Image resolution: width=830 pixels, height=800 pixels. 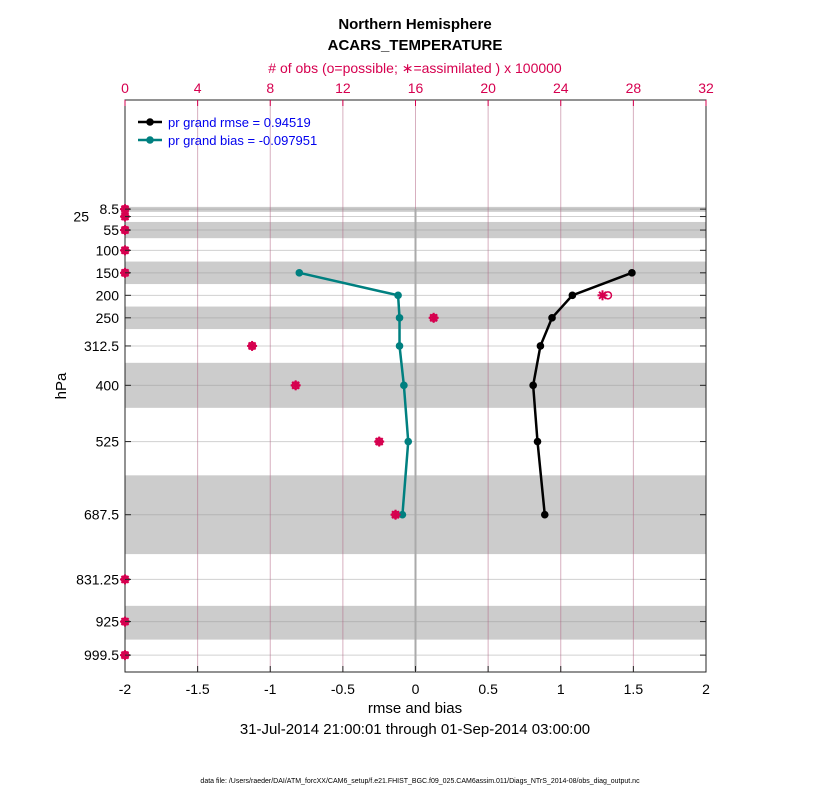 I want to click on chart-subtitle: ACARS_TEMPERATURE, so click(x=415, y=45).